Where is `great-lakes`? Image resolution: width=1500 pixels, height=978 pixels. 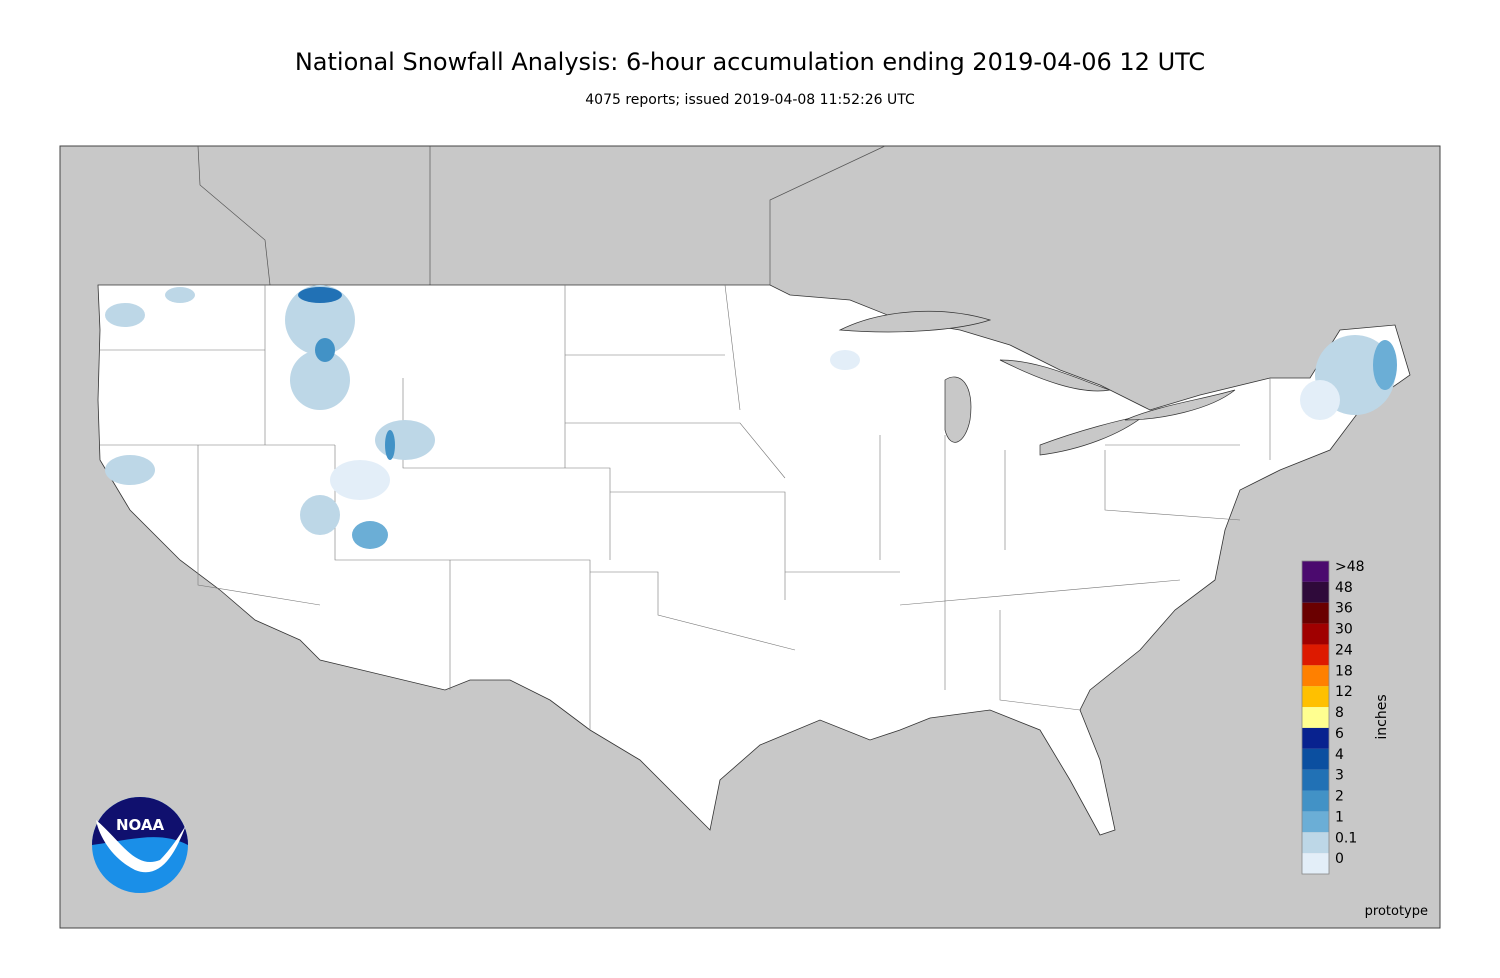 great-lakes is located at coordinates (1037, 383).